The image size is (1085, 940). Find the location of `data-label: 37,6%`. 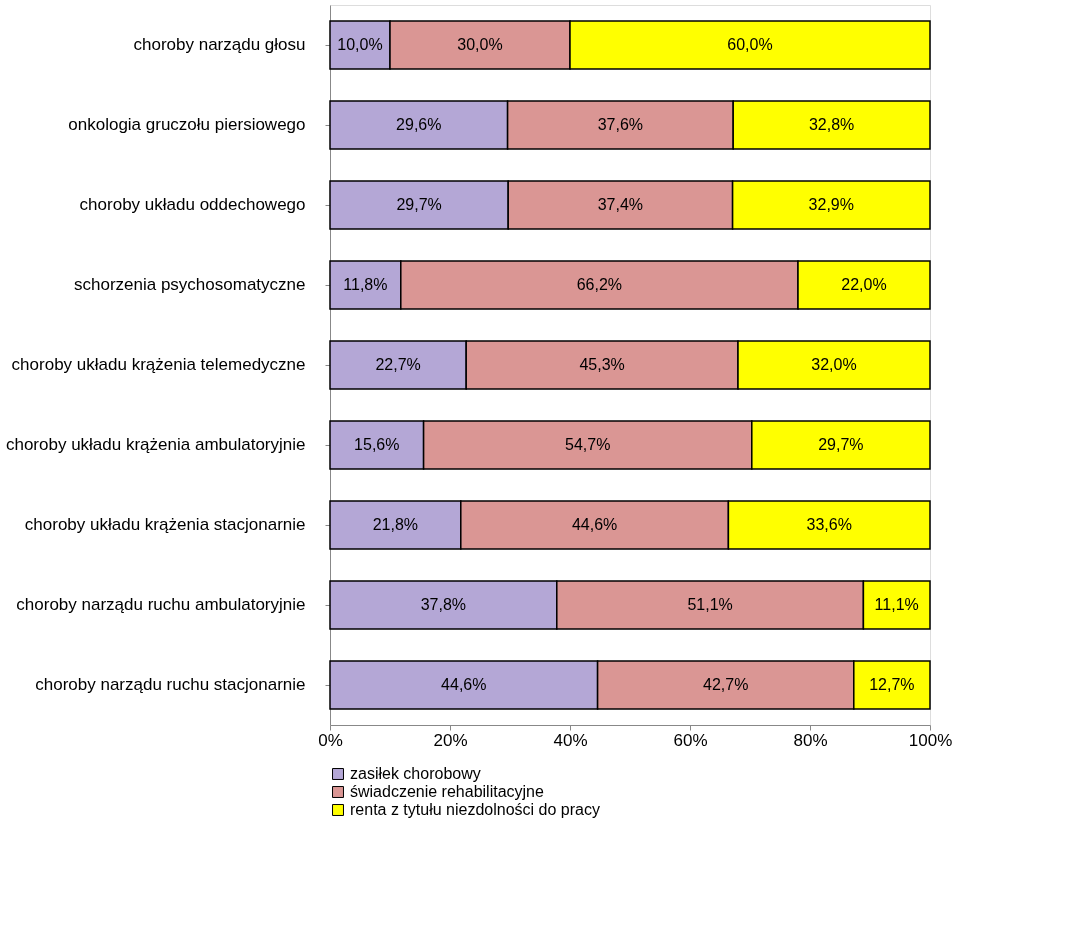

data-label: 37,6% is located at coordinates (620, 124).